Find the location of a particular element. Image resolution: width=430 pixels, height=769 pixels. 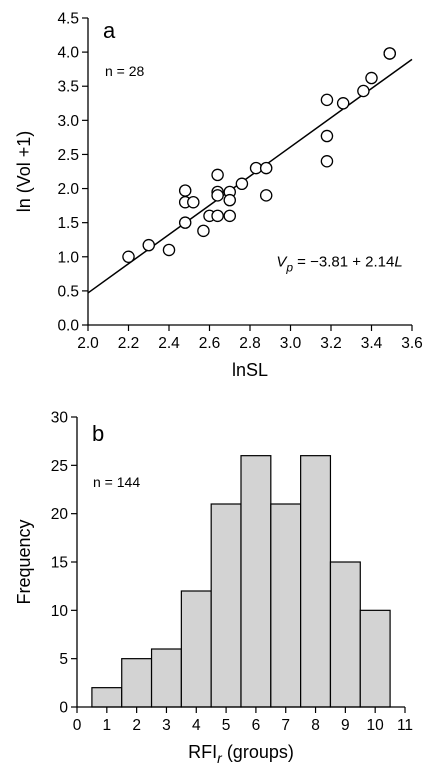

x-tick-label-b: 8 is located at coordinates (315, 725).